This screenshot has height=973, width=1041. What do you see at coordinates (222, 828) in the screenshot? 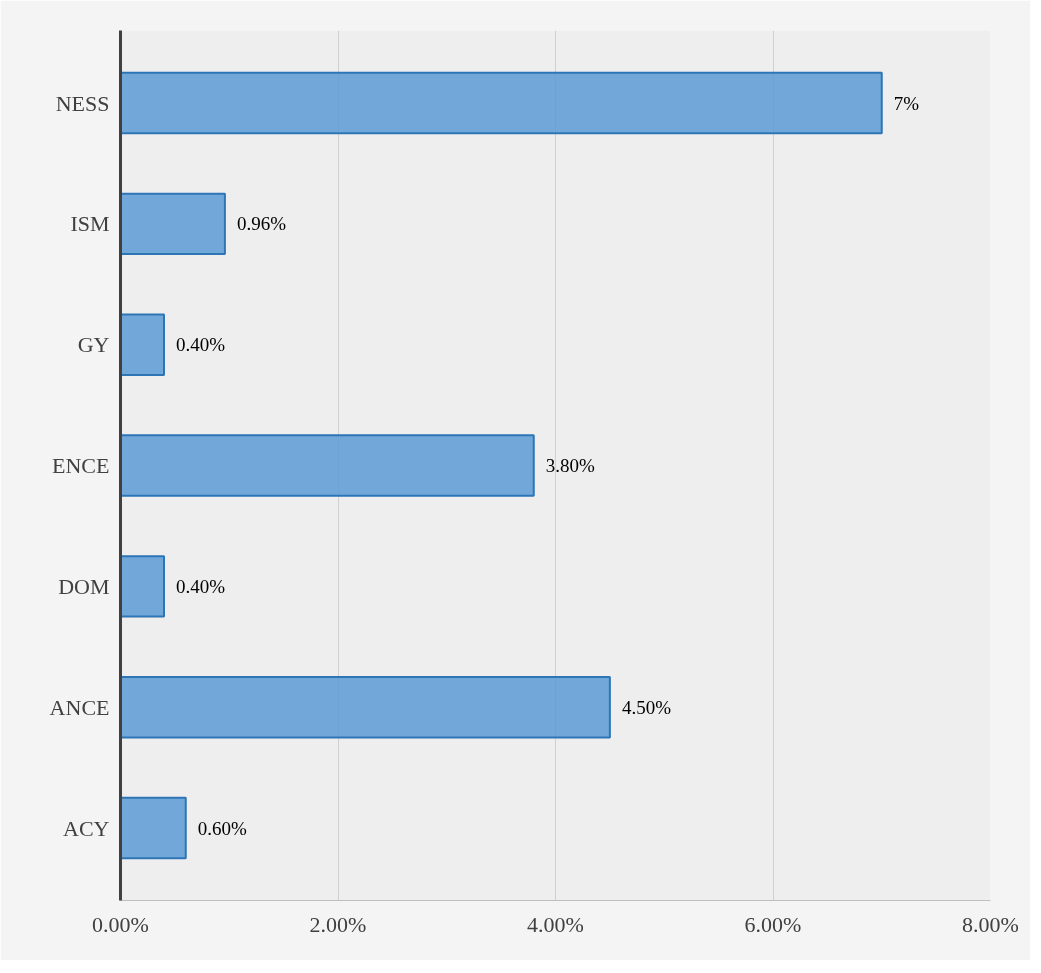
I see `data-label: 0.60%` at bounding box center [222, 828].